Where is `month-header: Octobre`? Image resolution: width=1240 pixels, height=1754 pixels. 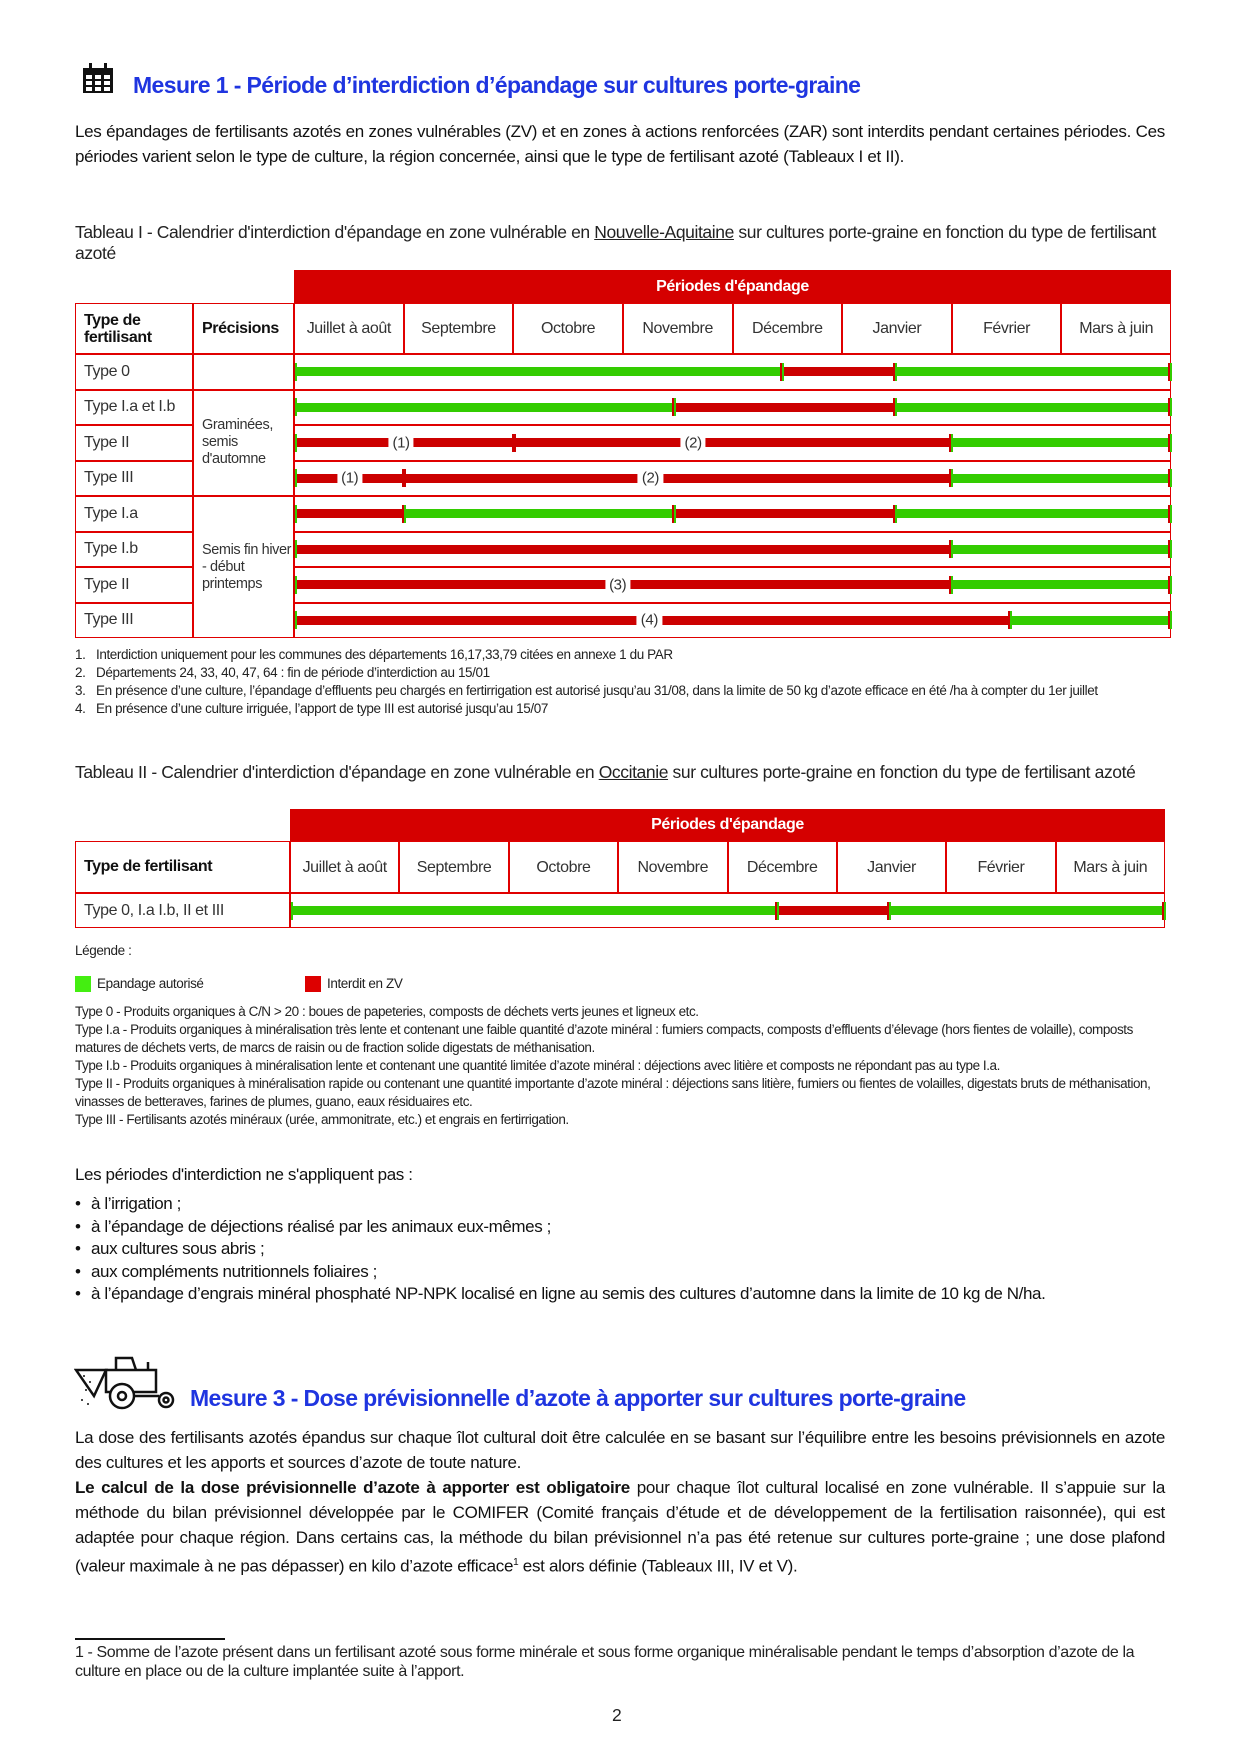
month-header: Octobre is located at coordinates (568, 328).